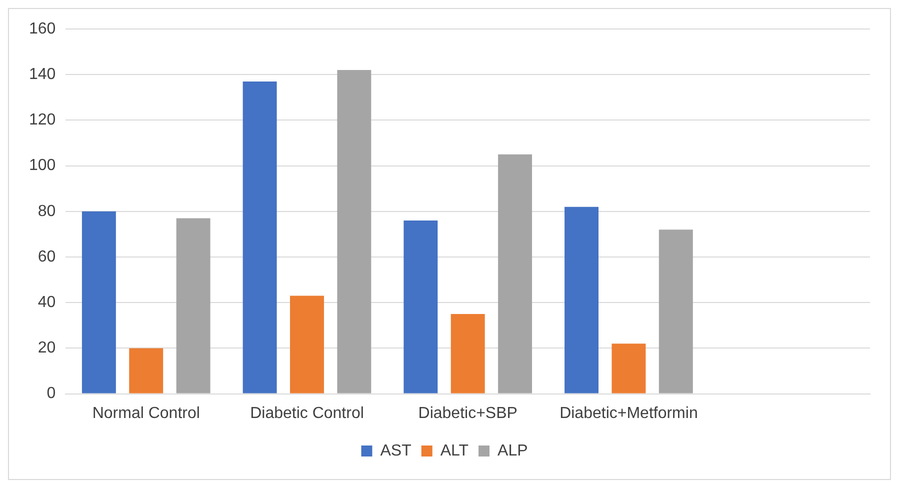 Image resolution: width=901 pixels, height=490 pixels. What do you see at coordinates (47, 303) in the screenshot?
I see `y-tick-label: 40` at bounding box center [47, 303].